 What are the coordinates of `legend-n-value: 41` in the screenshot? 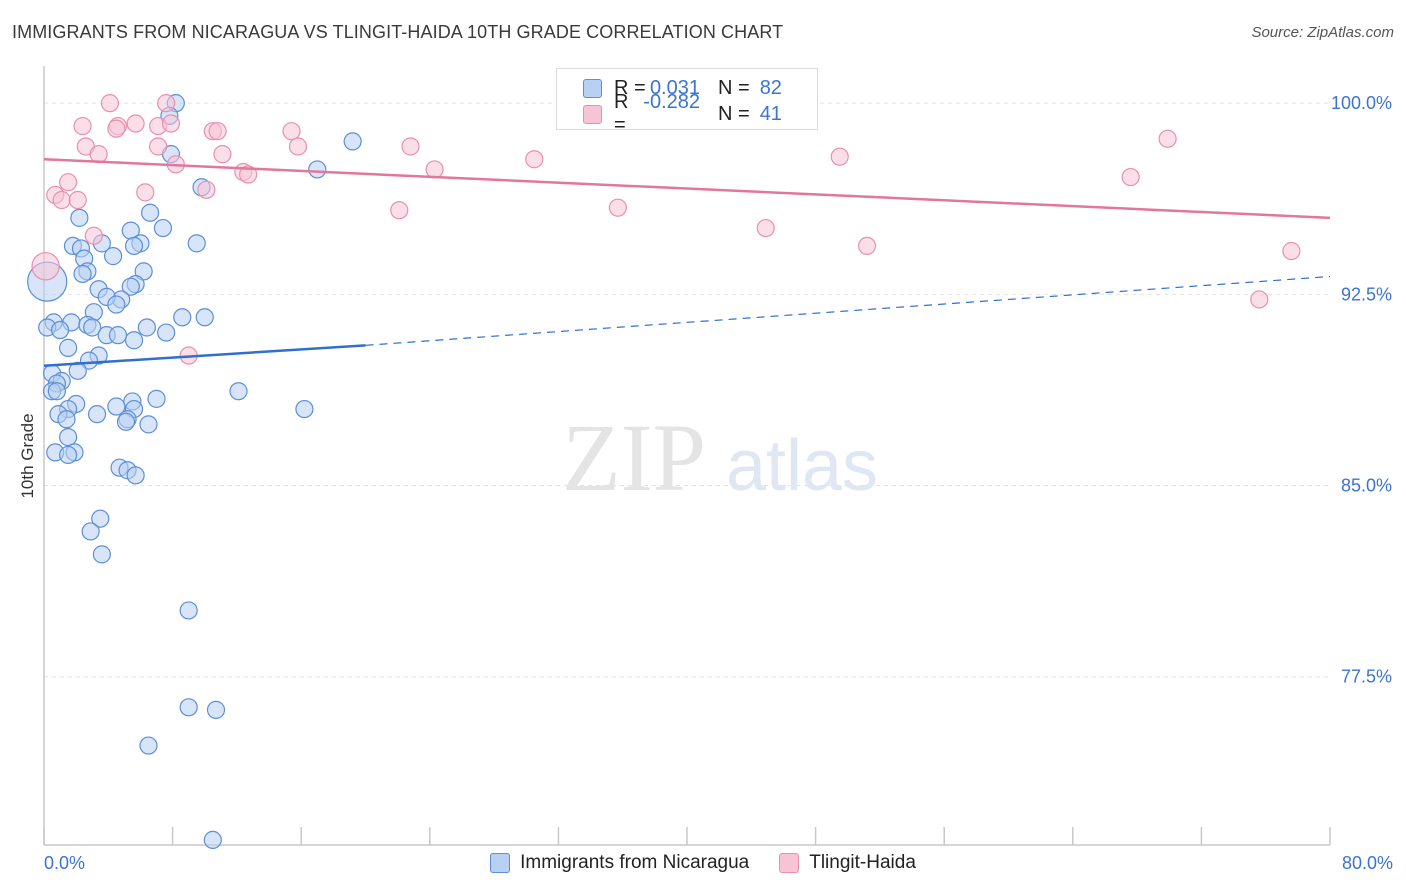 It's located at (770, 113).